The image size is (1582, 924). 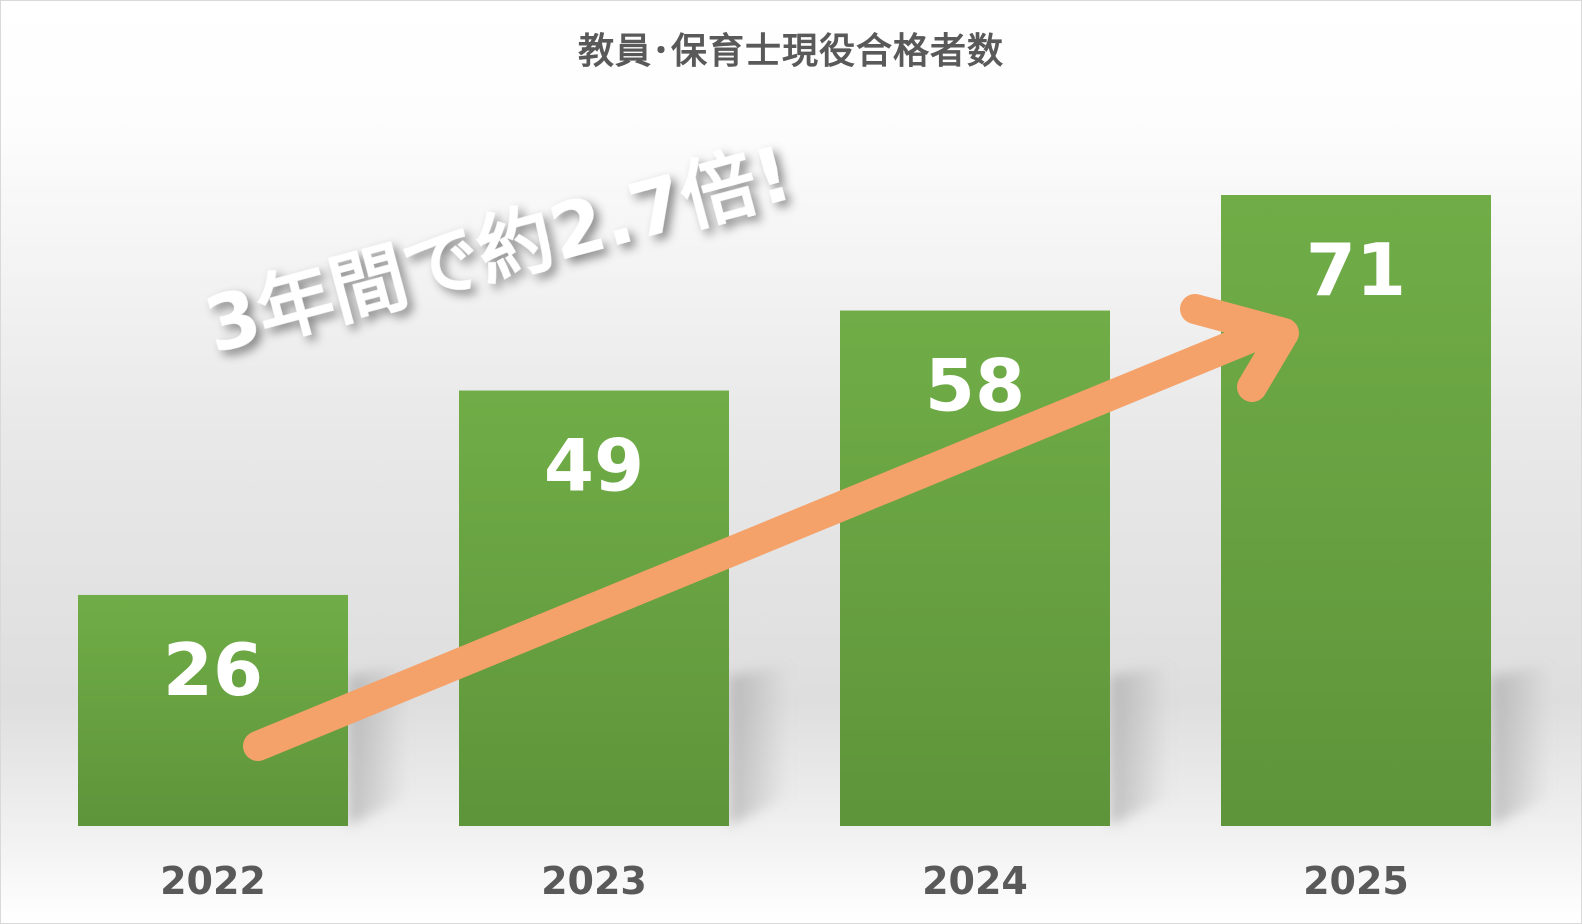 What do you see at coordinates (594, 881) in the screenshot?
I see `x-tick-label-2023: 2023` at bounding box center [594, 881].